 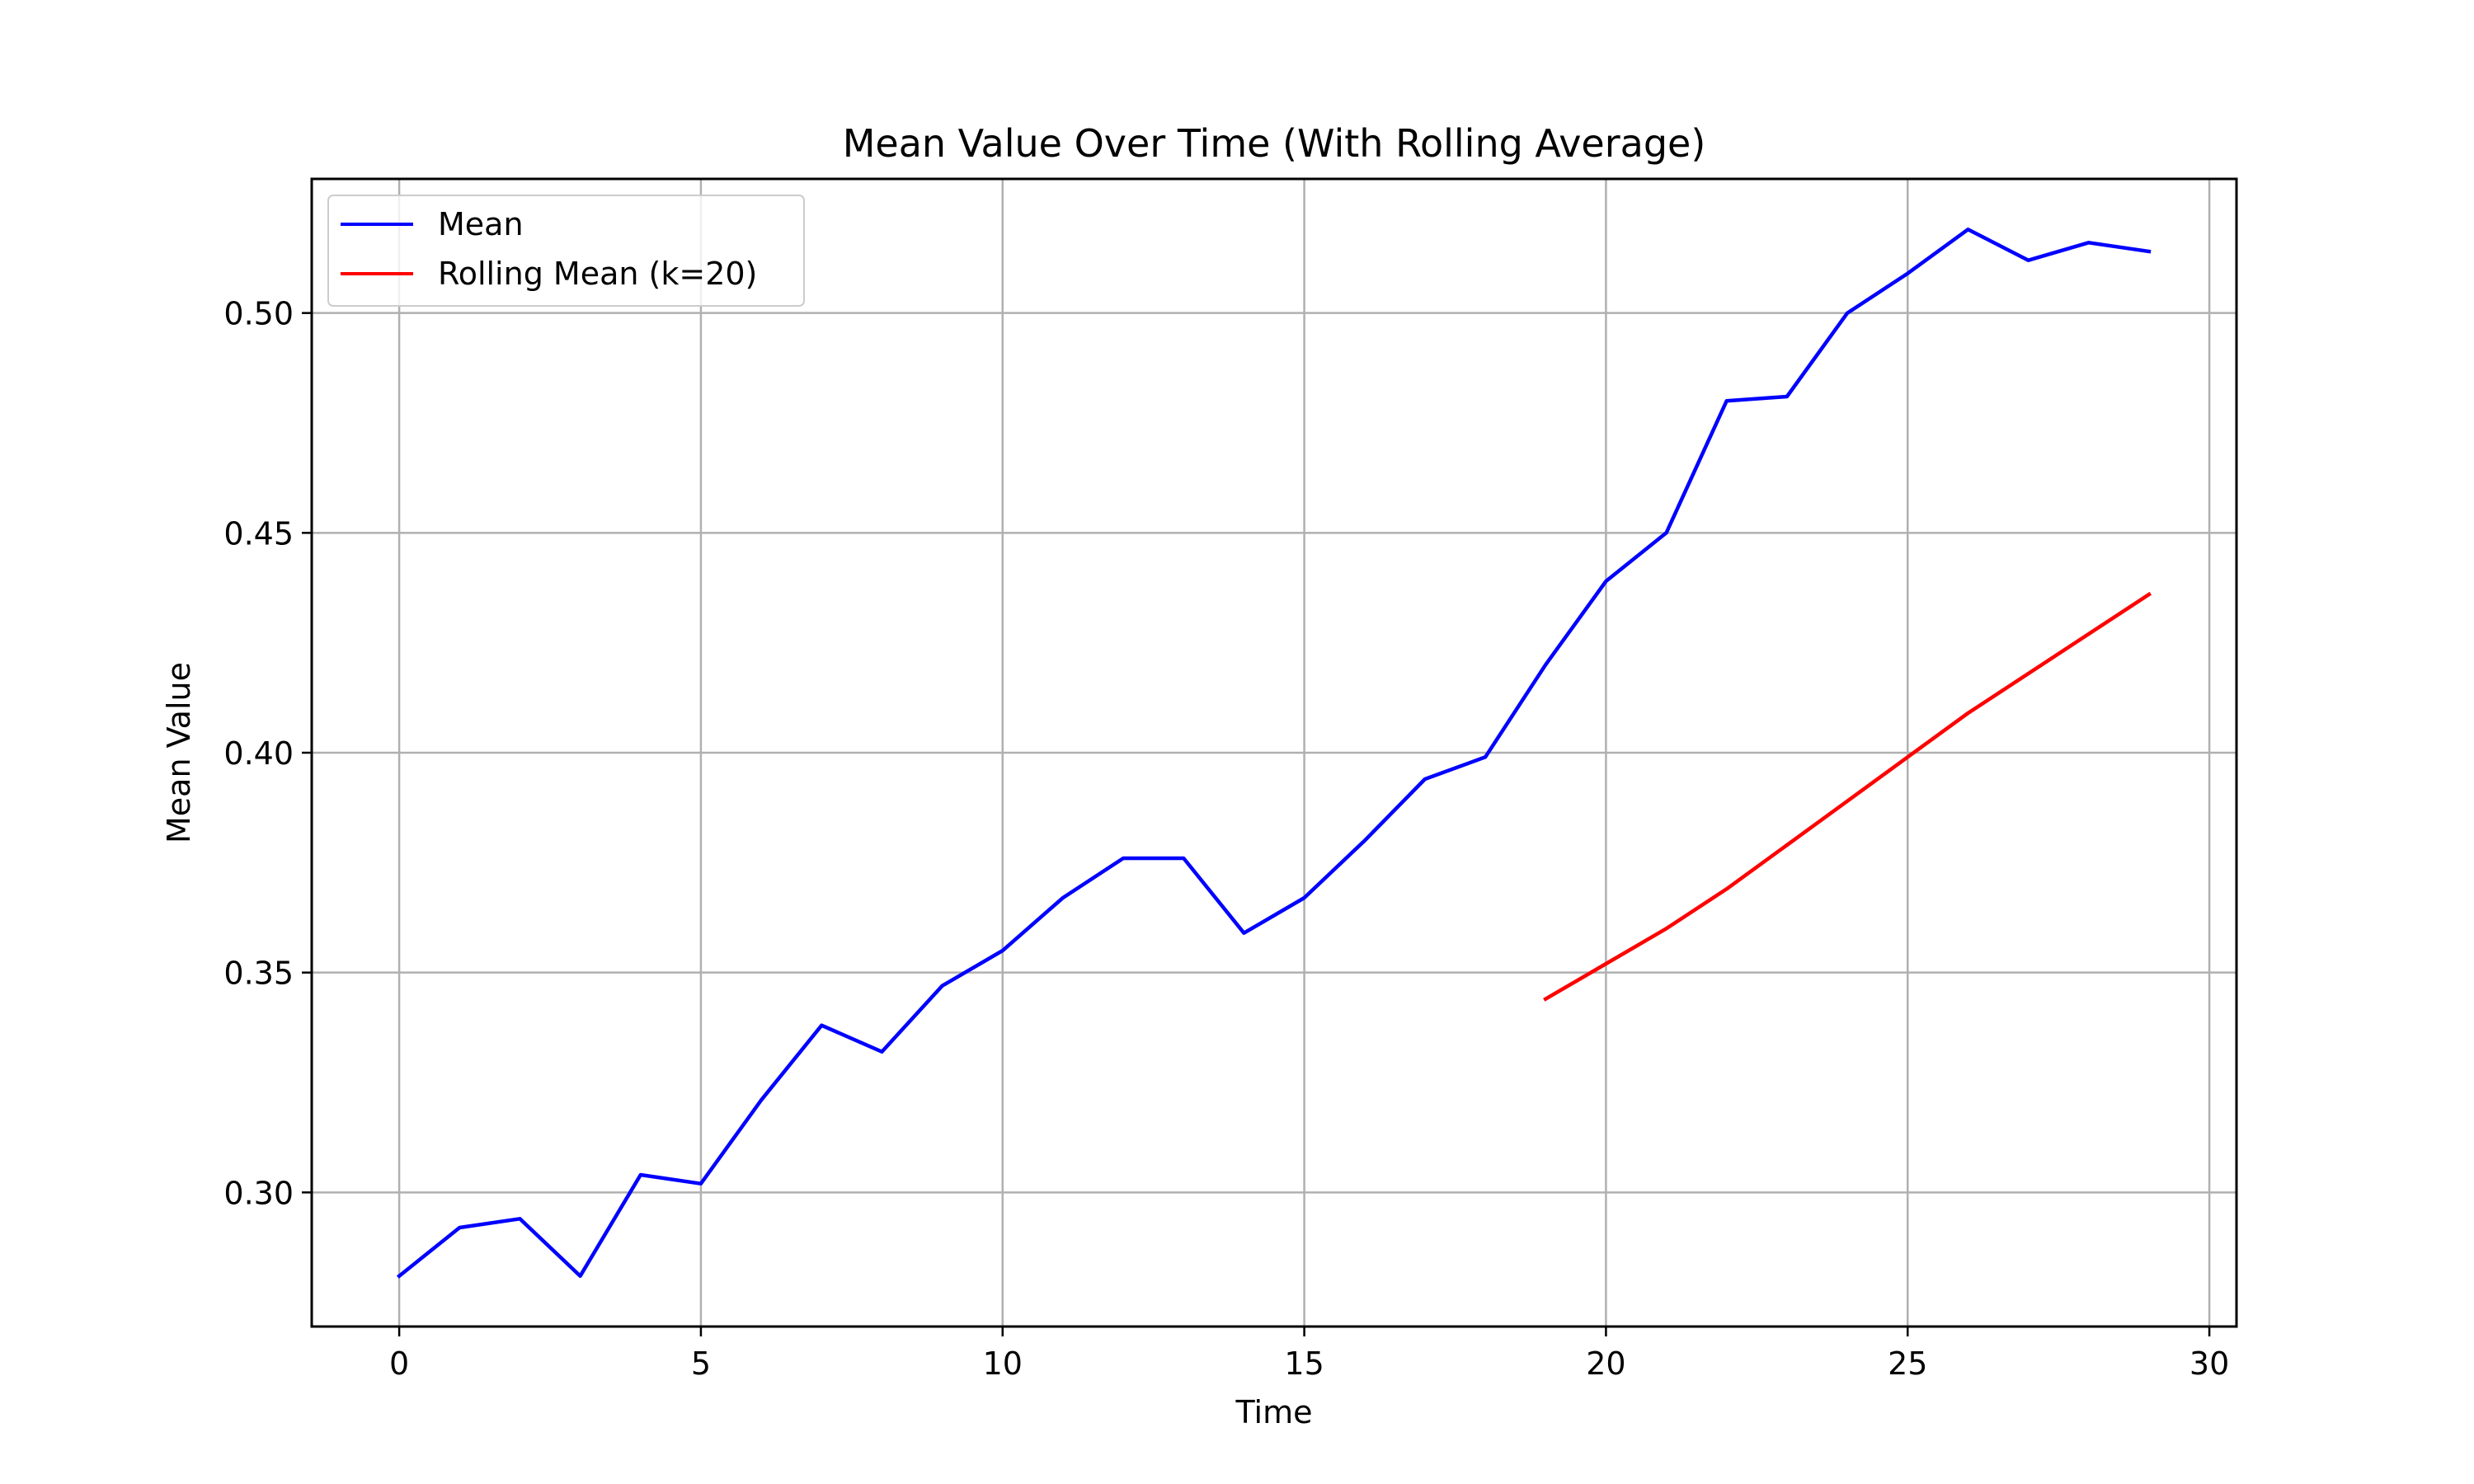 I want to click on y-tick-label: 0.35, so click(x=258, y=974).